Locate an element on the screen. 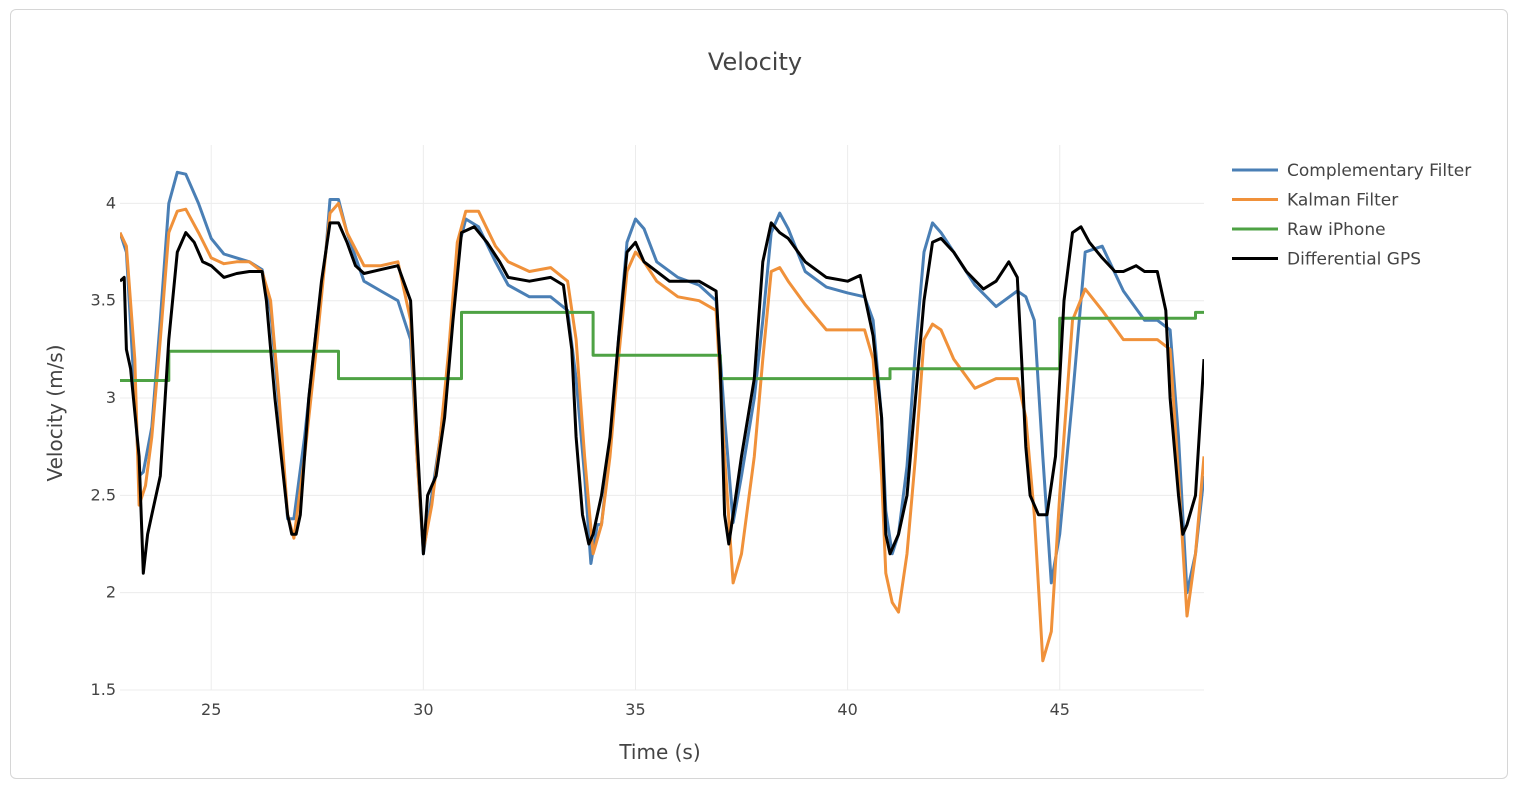  legend-label: Kalman Filter is located at coordinates (1342, 201).